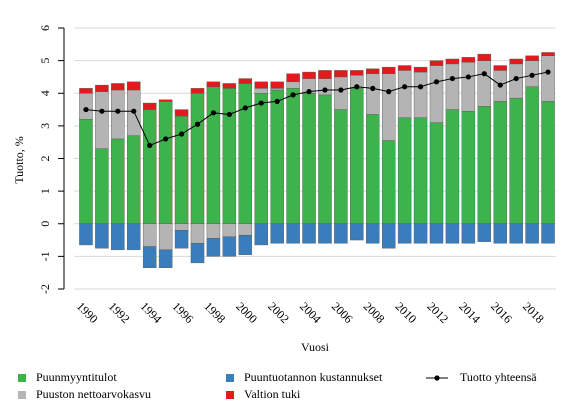  What do you see at coordinates (437, 378) in the screenshot?
I see `legend-marker` at bounding box center [437, 378].